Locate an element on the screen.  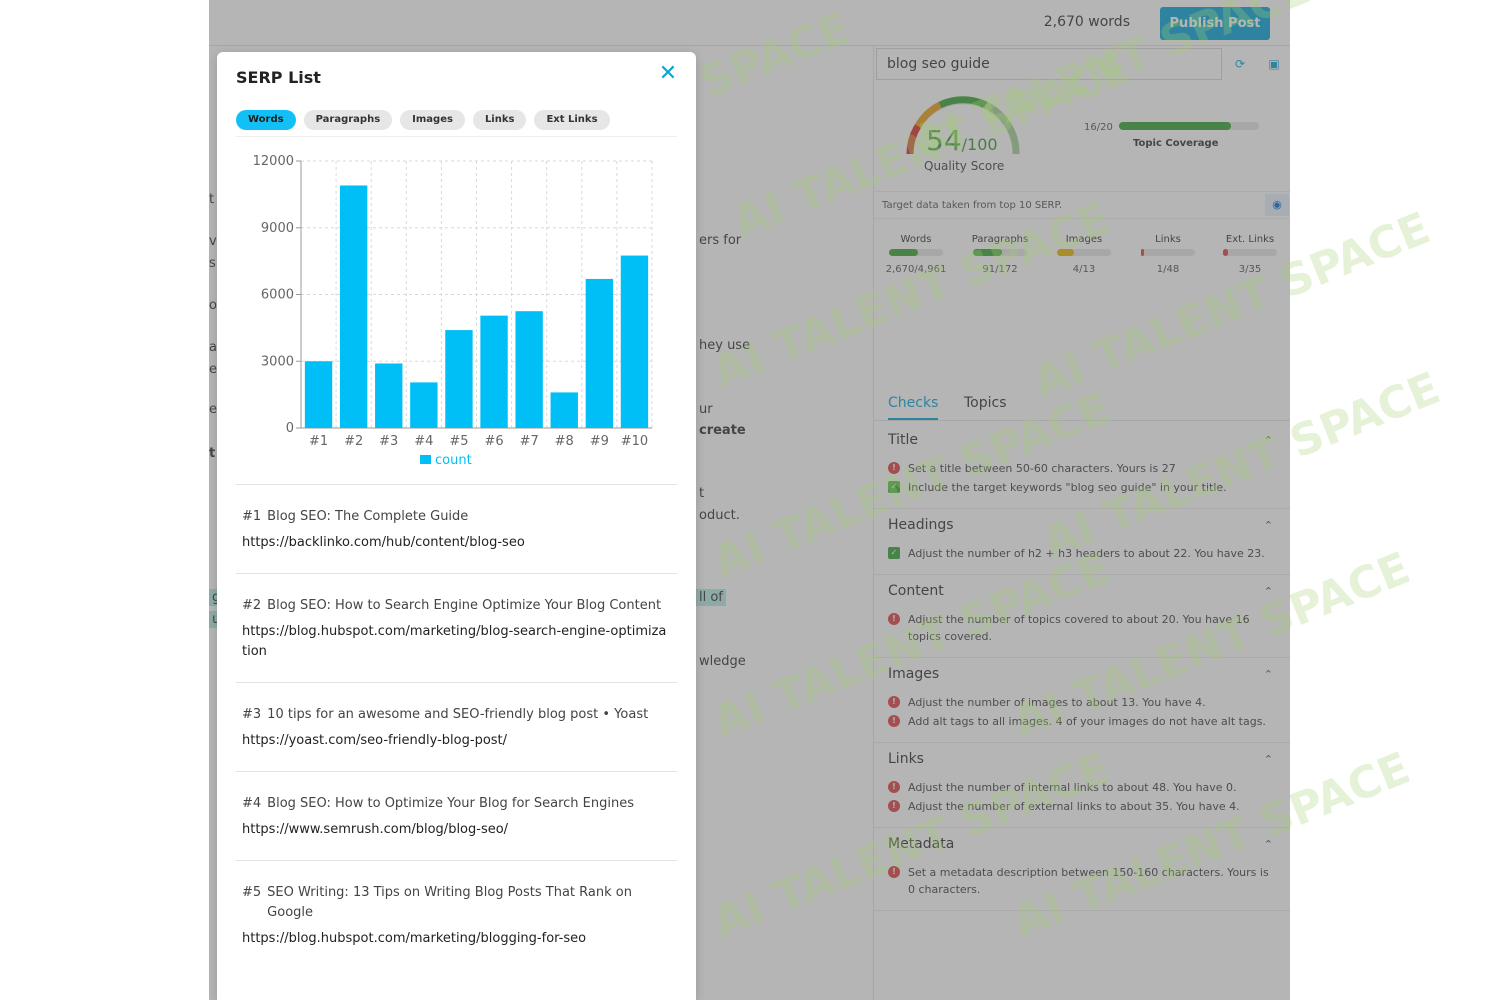
editor-text-fragment: a is located at coordinates (213, 347).